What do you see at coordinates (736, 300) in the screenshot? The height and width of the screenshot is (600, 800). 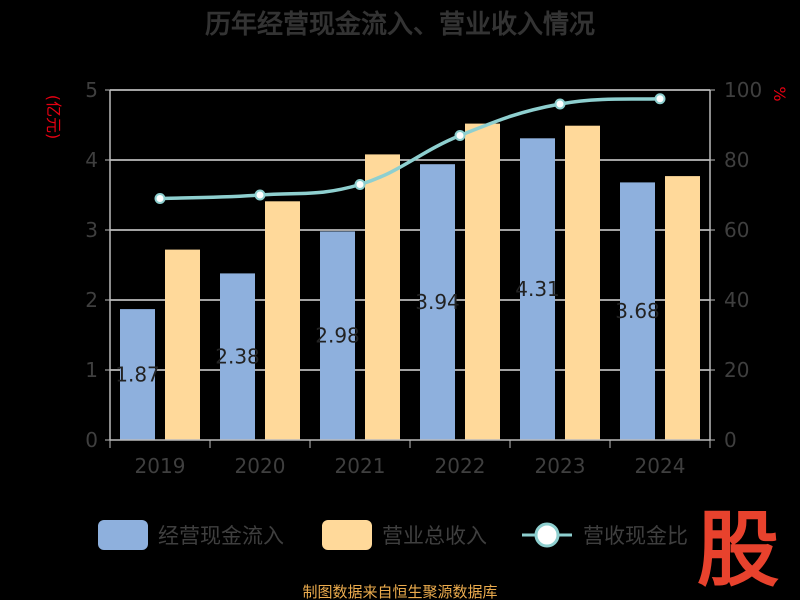 I see `right-axis-tick-label: 40` at bounding box center [736, 300].